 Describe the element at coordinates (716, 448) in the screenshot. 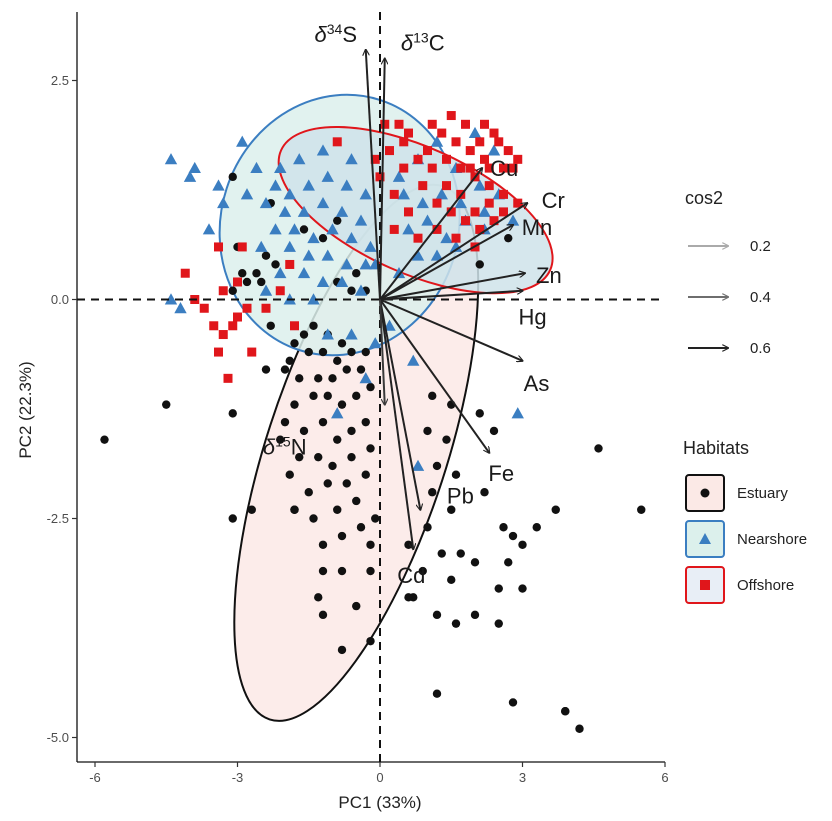

I see `legend-habitats-title: Habitats` at that location.